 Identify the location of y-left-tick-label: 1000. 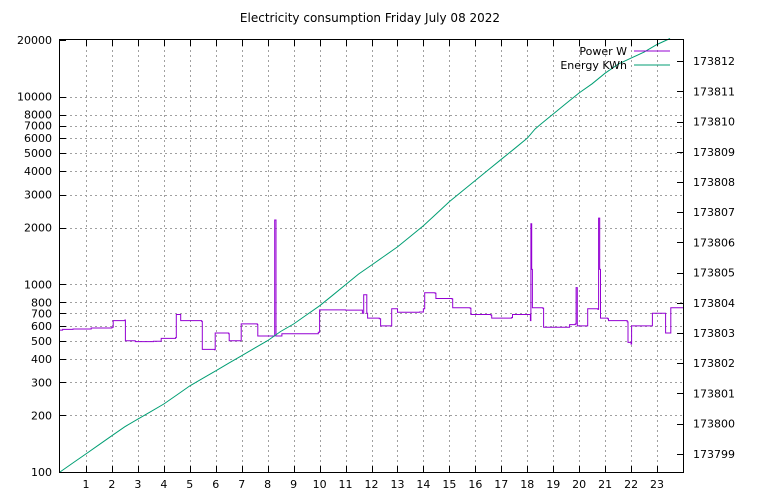
(38, 284).